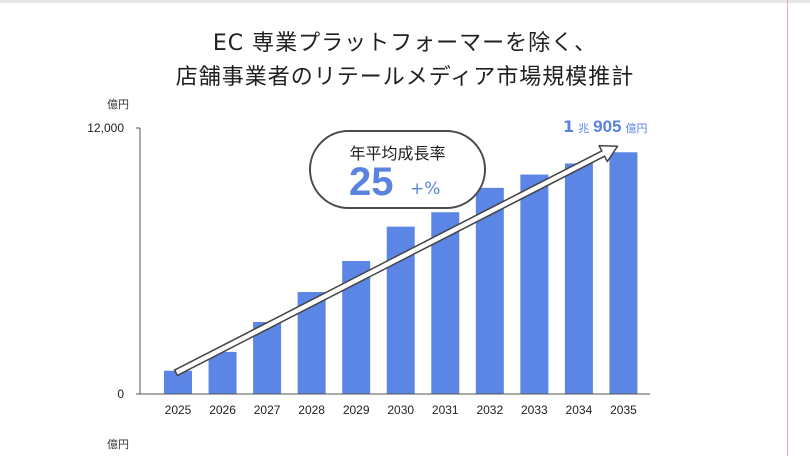 The image size is (810, 456). I want to click on bar-2034, so click(578, 278).